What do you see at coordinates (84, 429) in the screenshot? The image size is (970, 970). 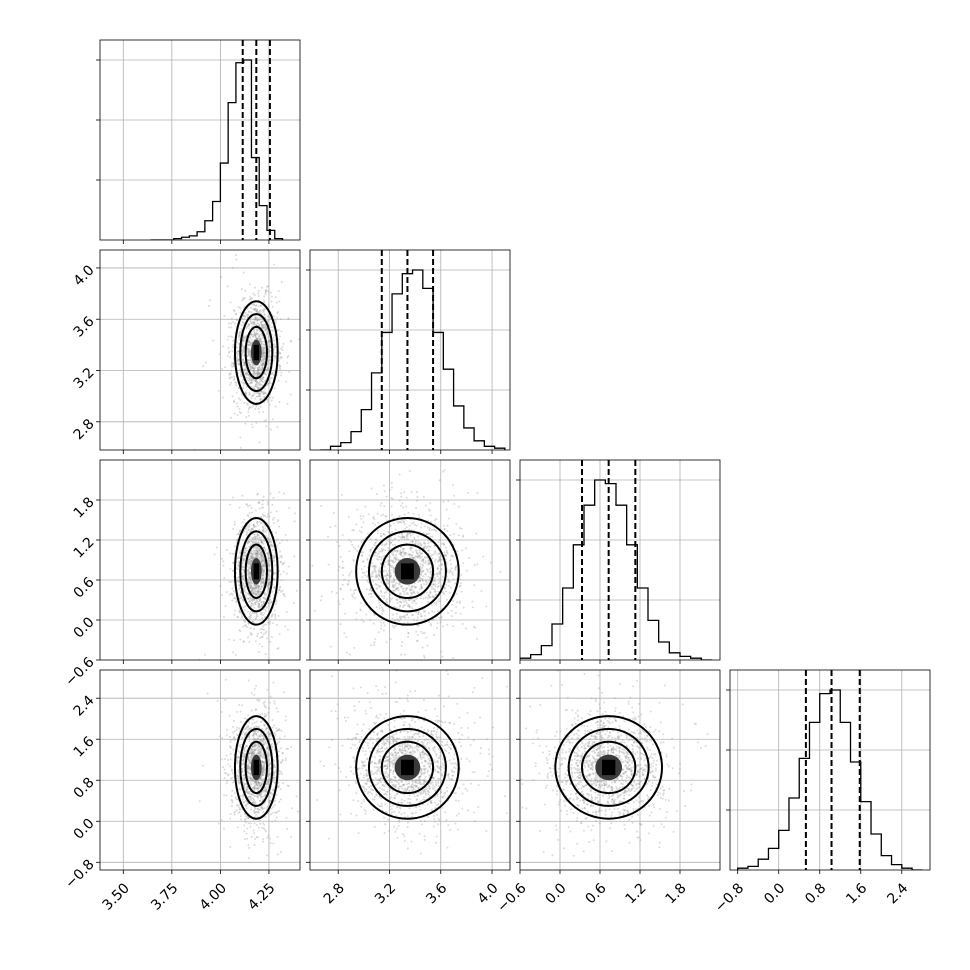 I see `y-tick-label: 2.8` at bounding box center [84, 429].